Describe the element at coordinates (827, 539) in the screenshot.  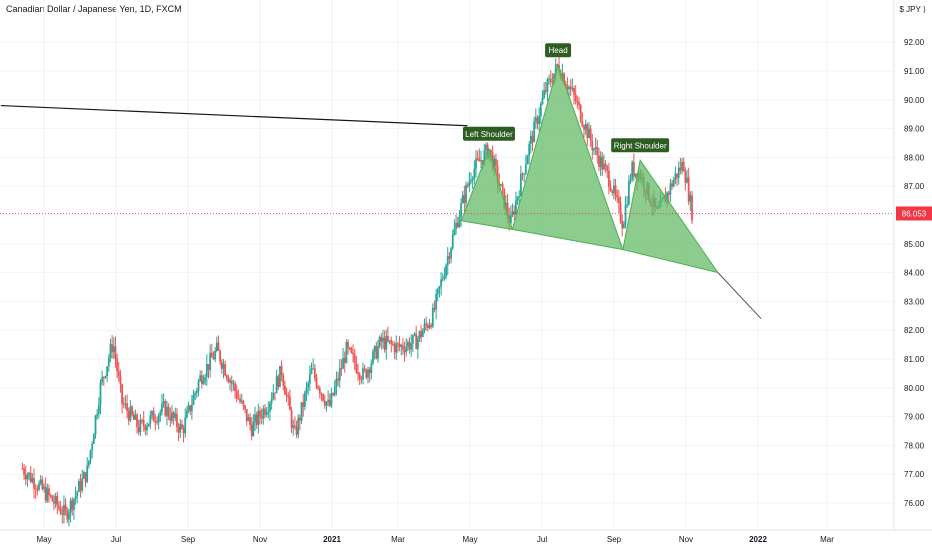
I see `time-tick-label: Mar` at that location.